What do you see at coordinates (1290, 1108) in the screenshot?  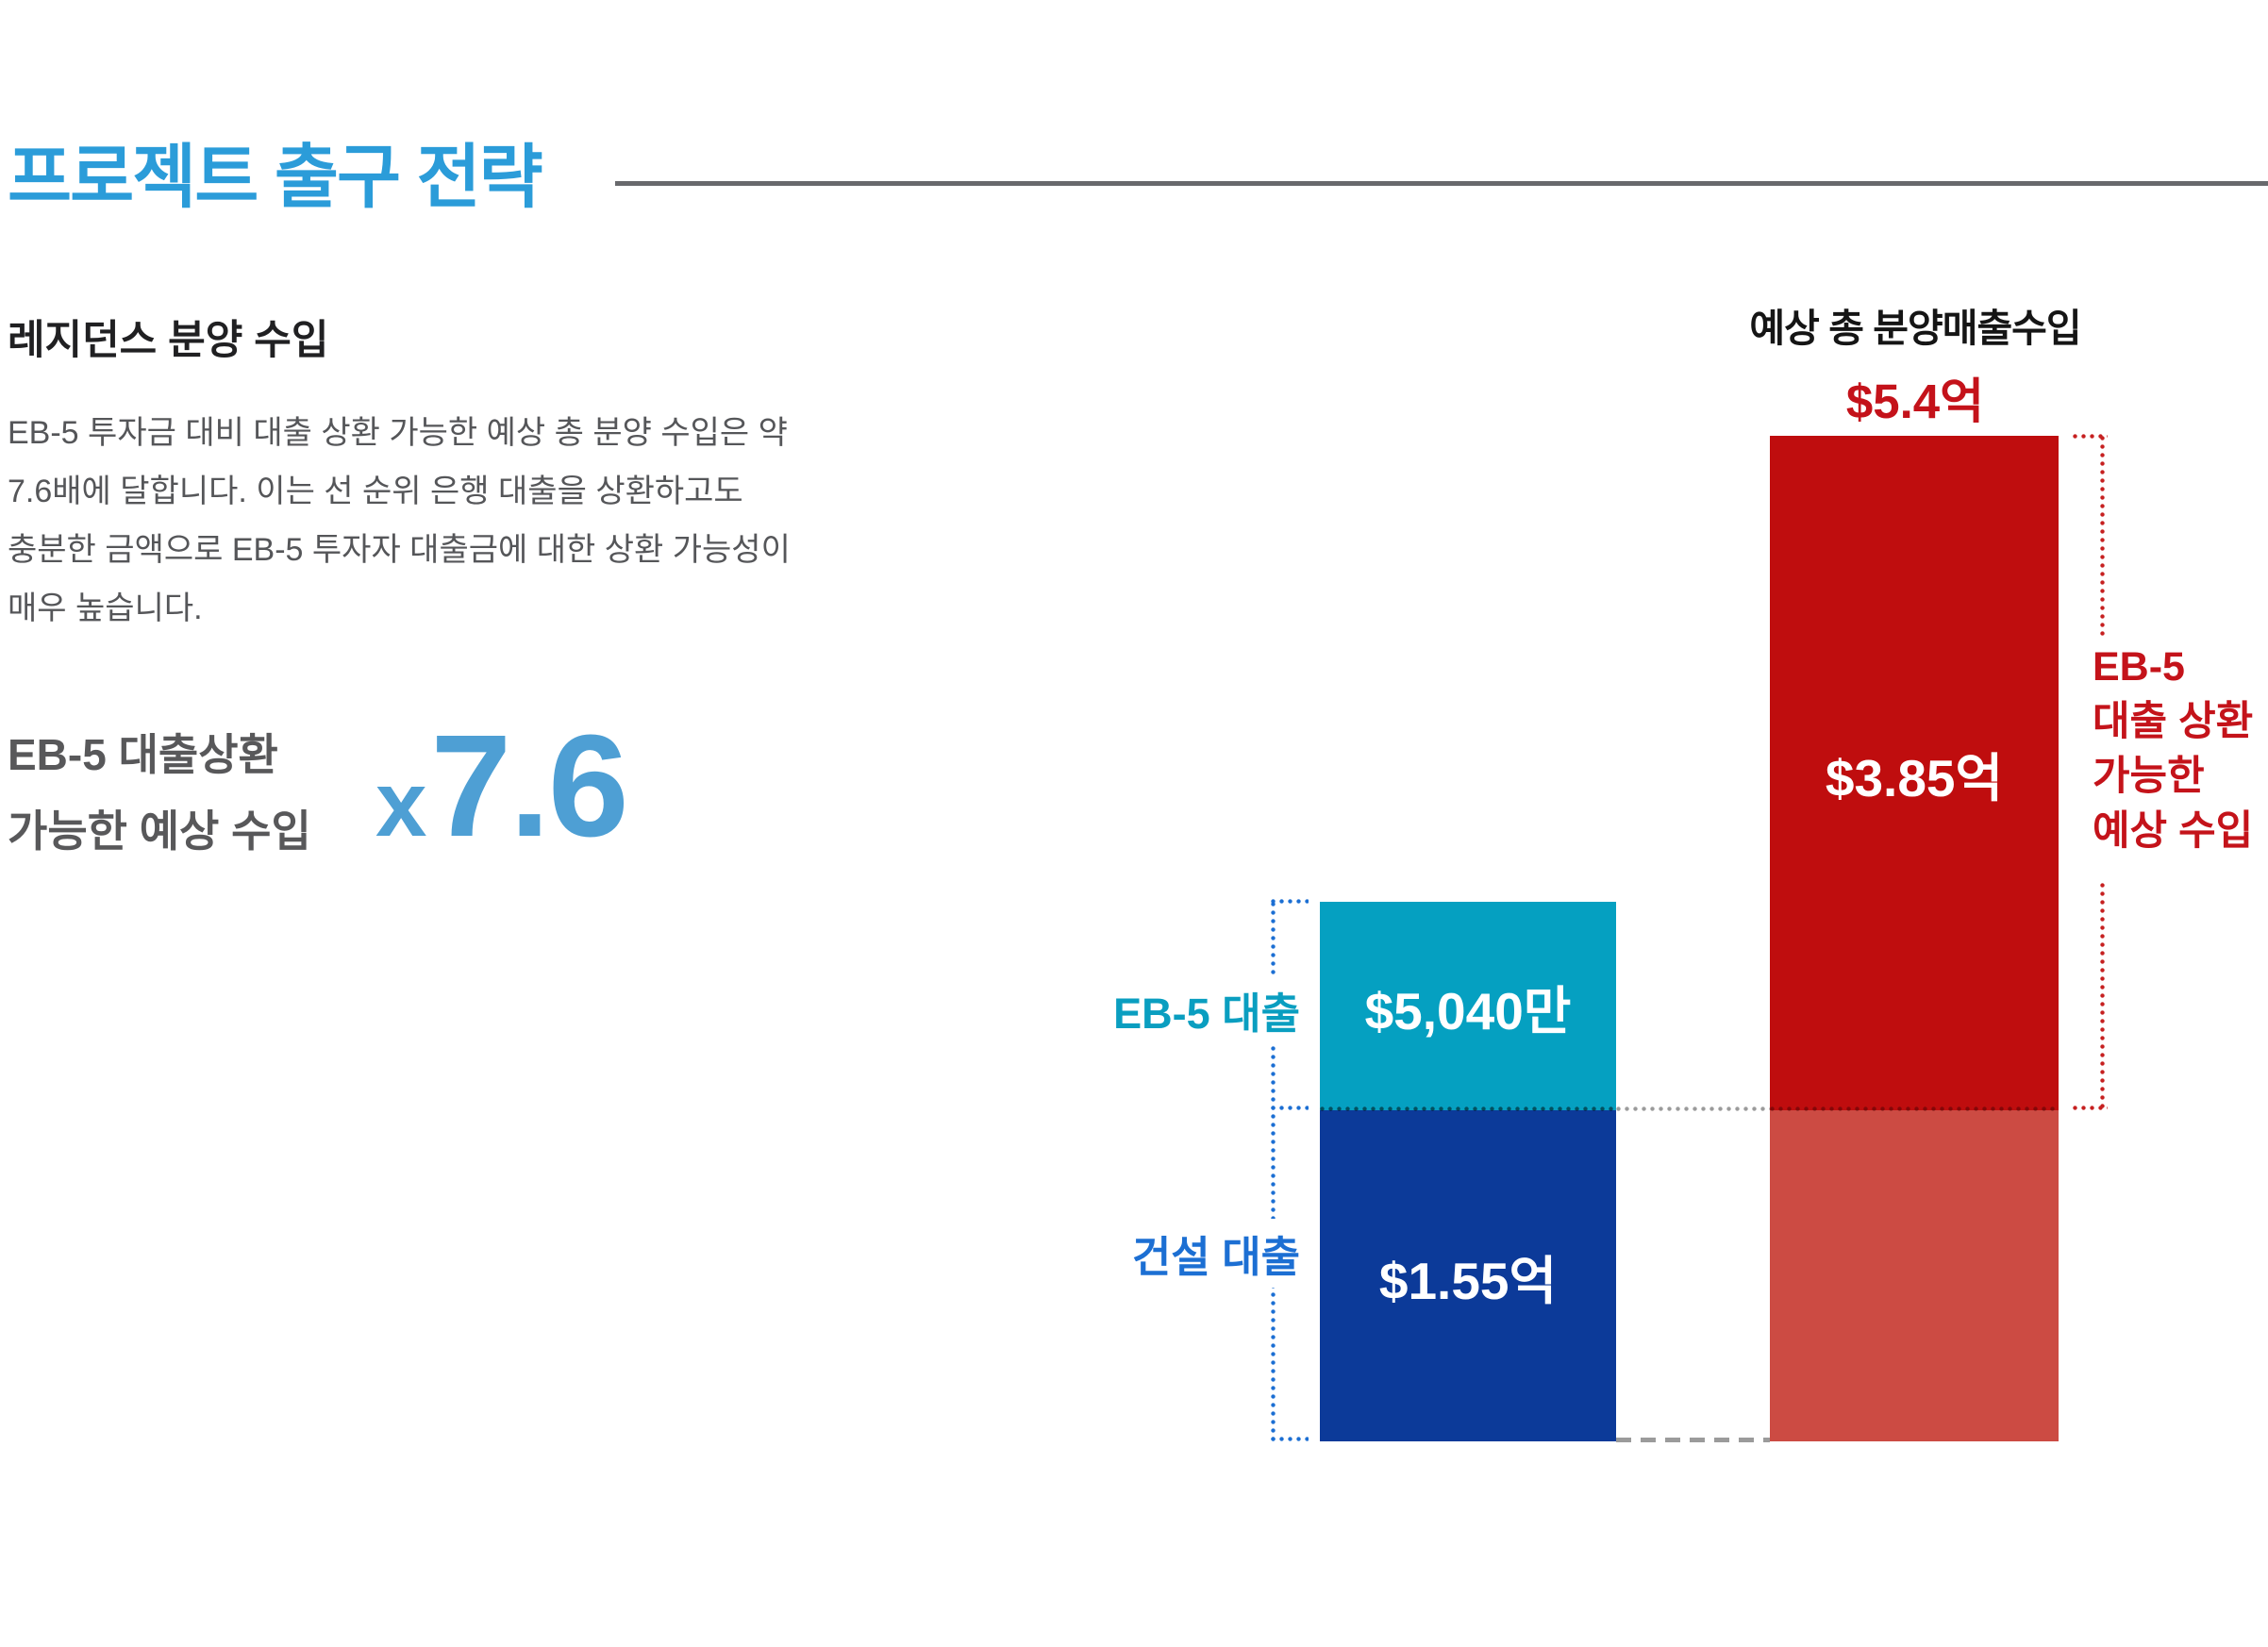 I see `left-bracket-middle-tick` at bounding box center [1290, 1108].